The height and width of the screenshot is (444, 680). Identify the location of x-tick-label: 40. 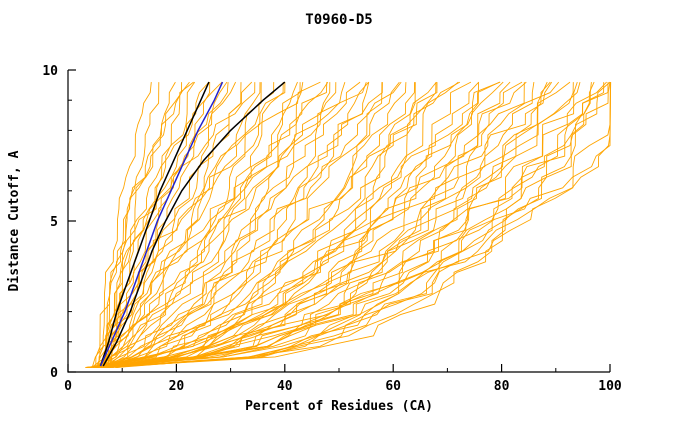
(285, 386).